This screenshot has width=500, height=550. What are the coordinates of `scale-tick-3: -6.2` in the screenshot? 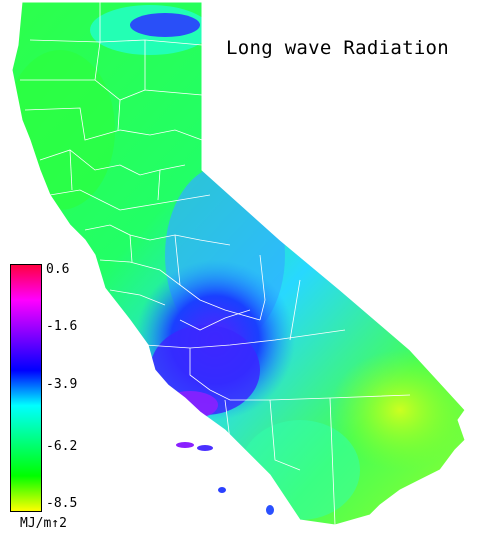 It's located at (62, 446).